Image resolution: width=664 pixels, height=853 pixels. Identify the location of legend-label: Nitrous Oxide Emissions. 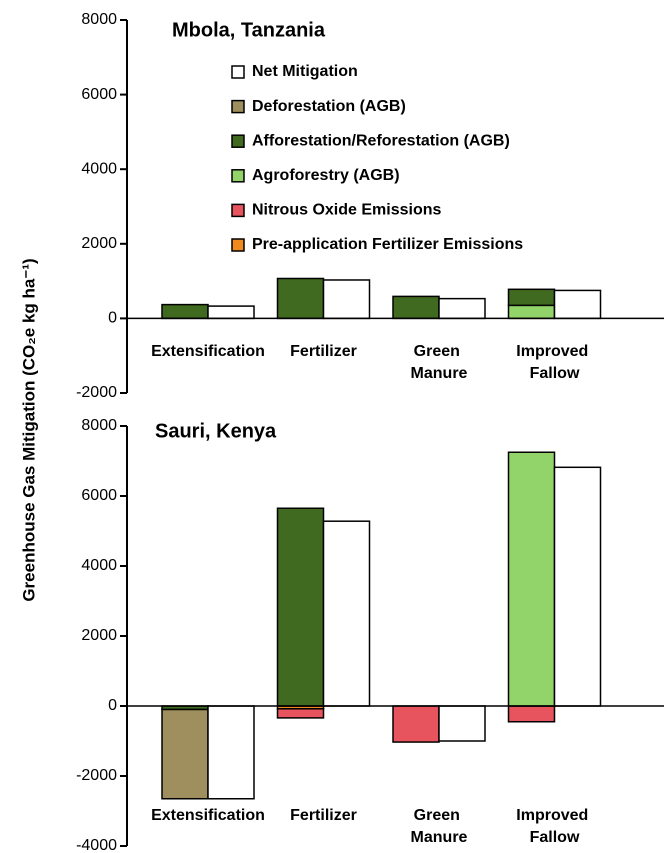
(346, 210).